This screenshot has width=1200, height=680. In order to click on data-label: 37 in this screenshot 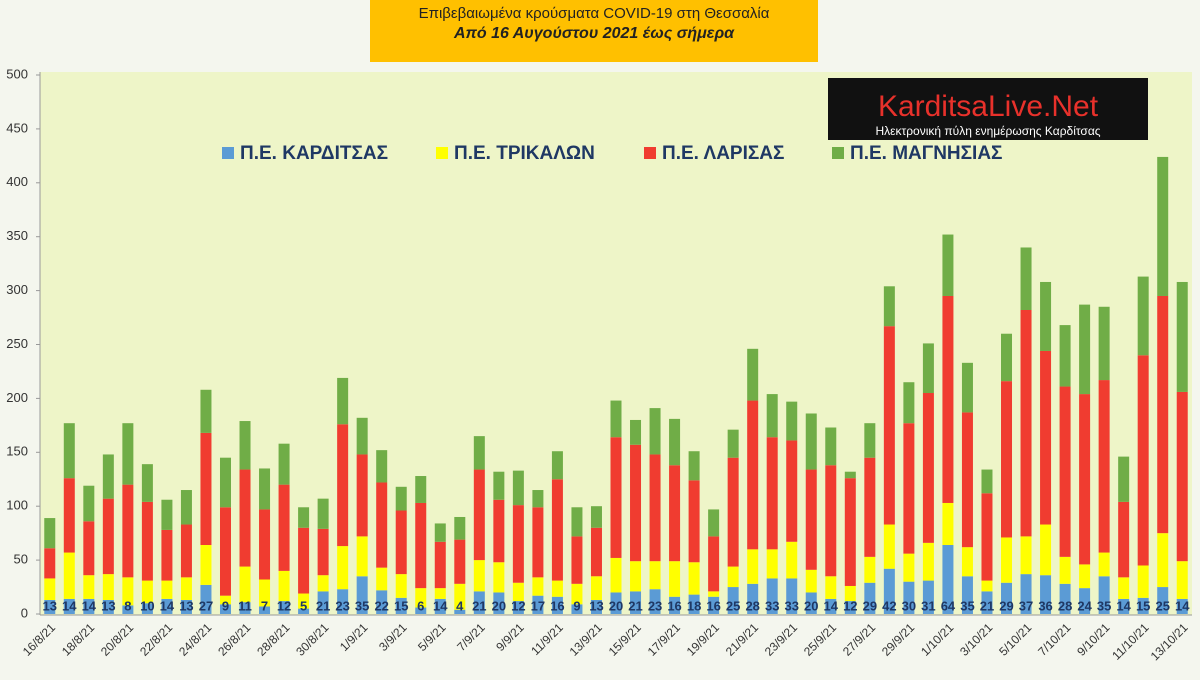, I will do `click(1026, 605)`.